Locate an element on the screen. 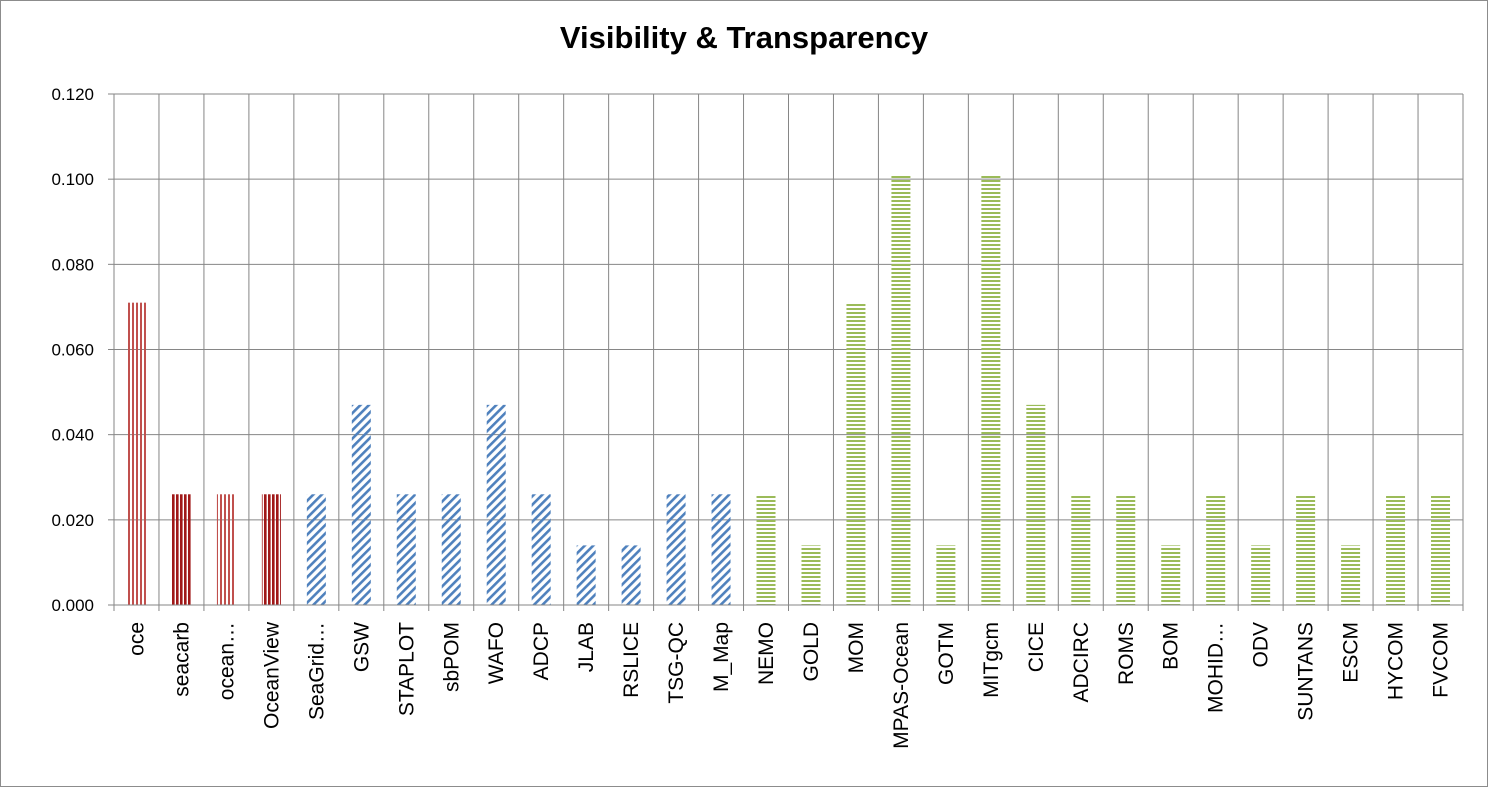 Image resolution: width=1488 pixels, height=787 pixels. x-tick-label: BOM is located at coordinates (1171, 646).